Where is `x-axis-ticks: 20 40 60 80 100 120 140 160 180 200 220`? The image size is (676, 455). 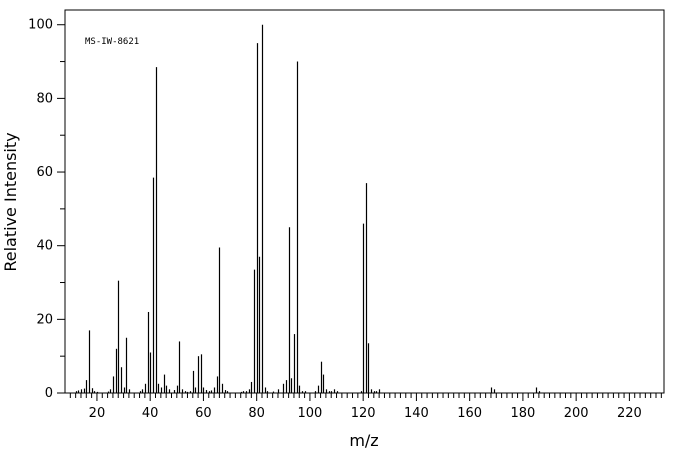 x-axis-ticks: 20 40 60 80 100 120 140 160 180 200 220 is located at coordinates (365, 407).